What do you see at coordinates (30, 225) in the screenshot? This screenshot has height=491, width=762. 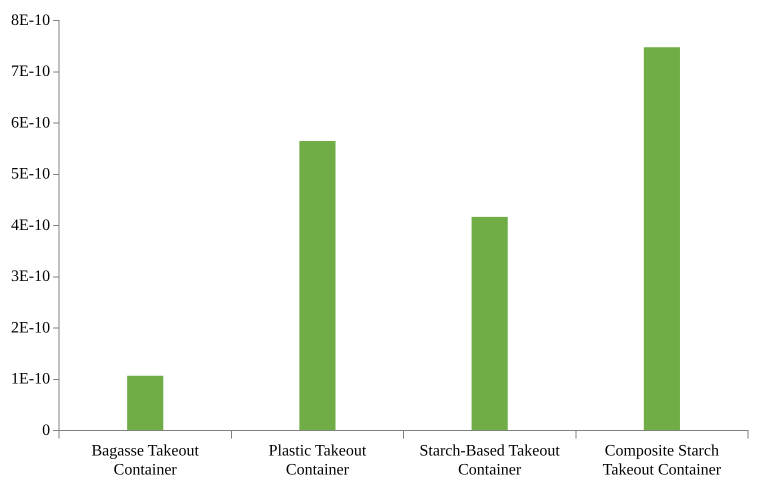 I see `y-tick-label: 4E-10` at bounding box center [30, 225].